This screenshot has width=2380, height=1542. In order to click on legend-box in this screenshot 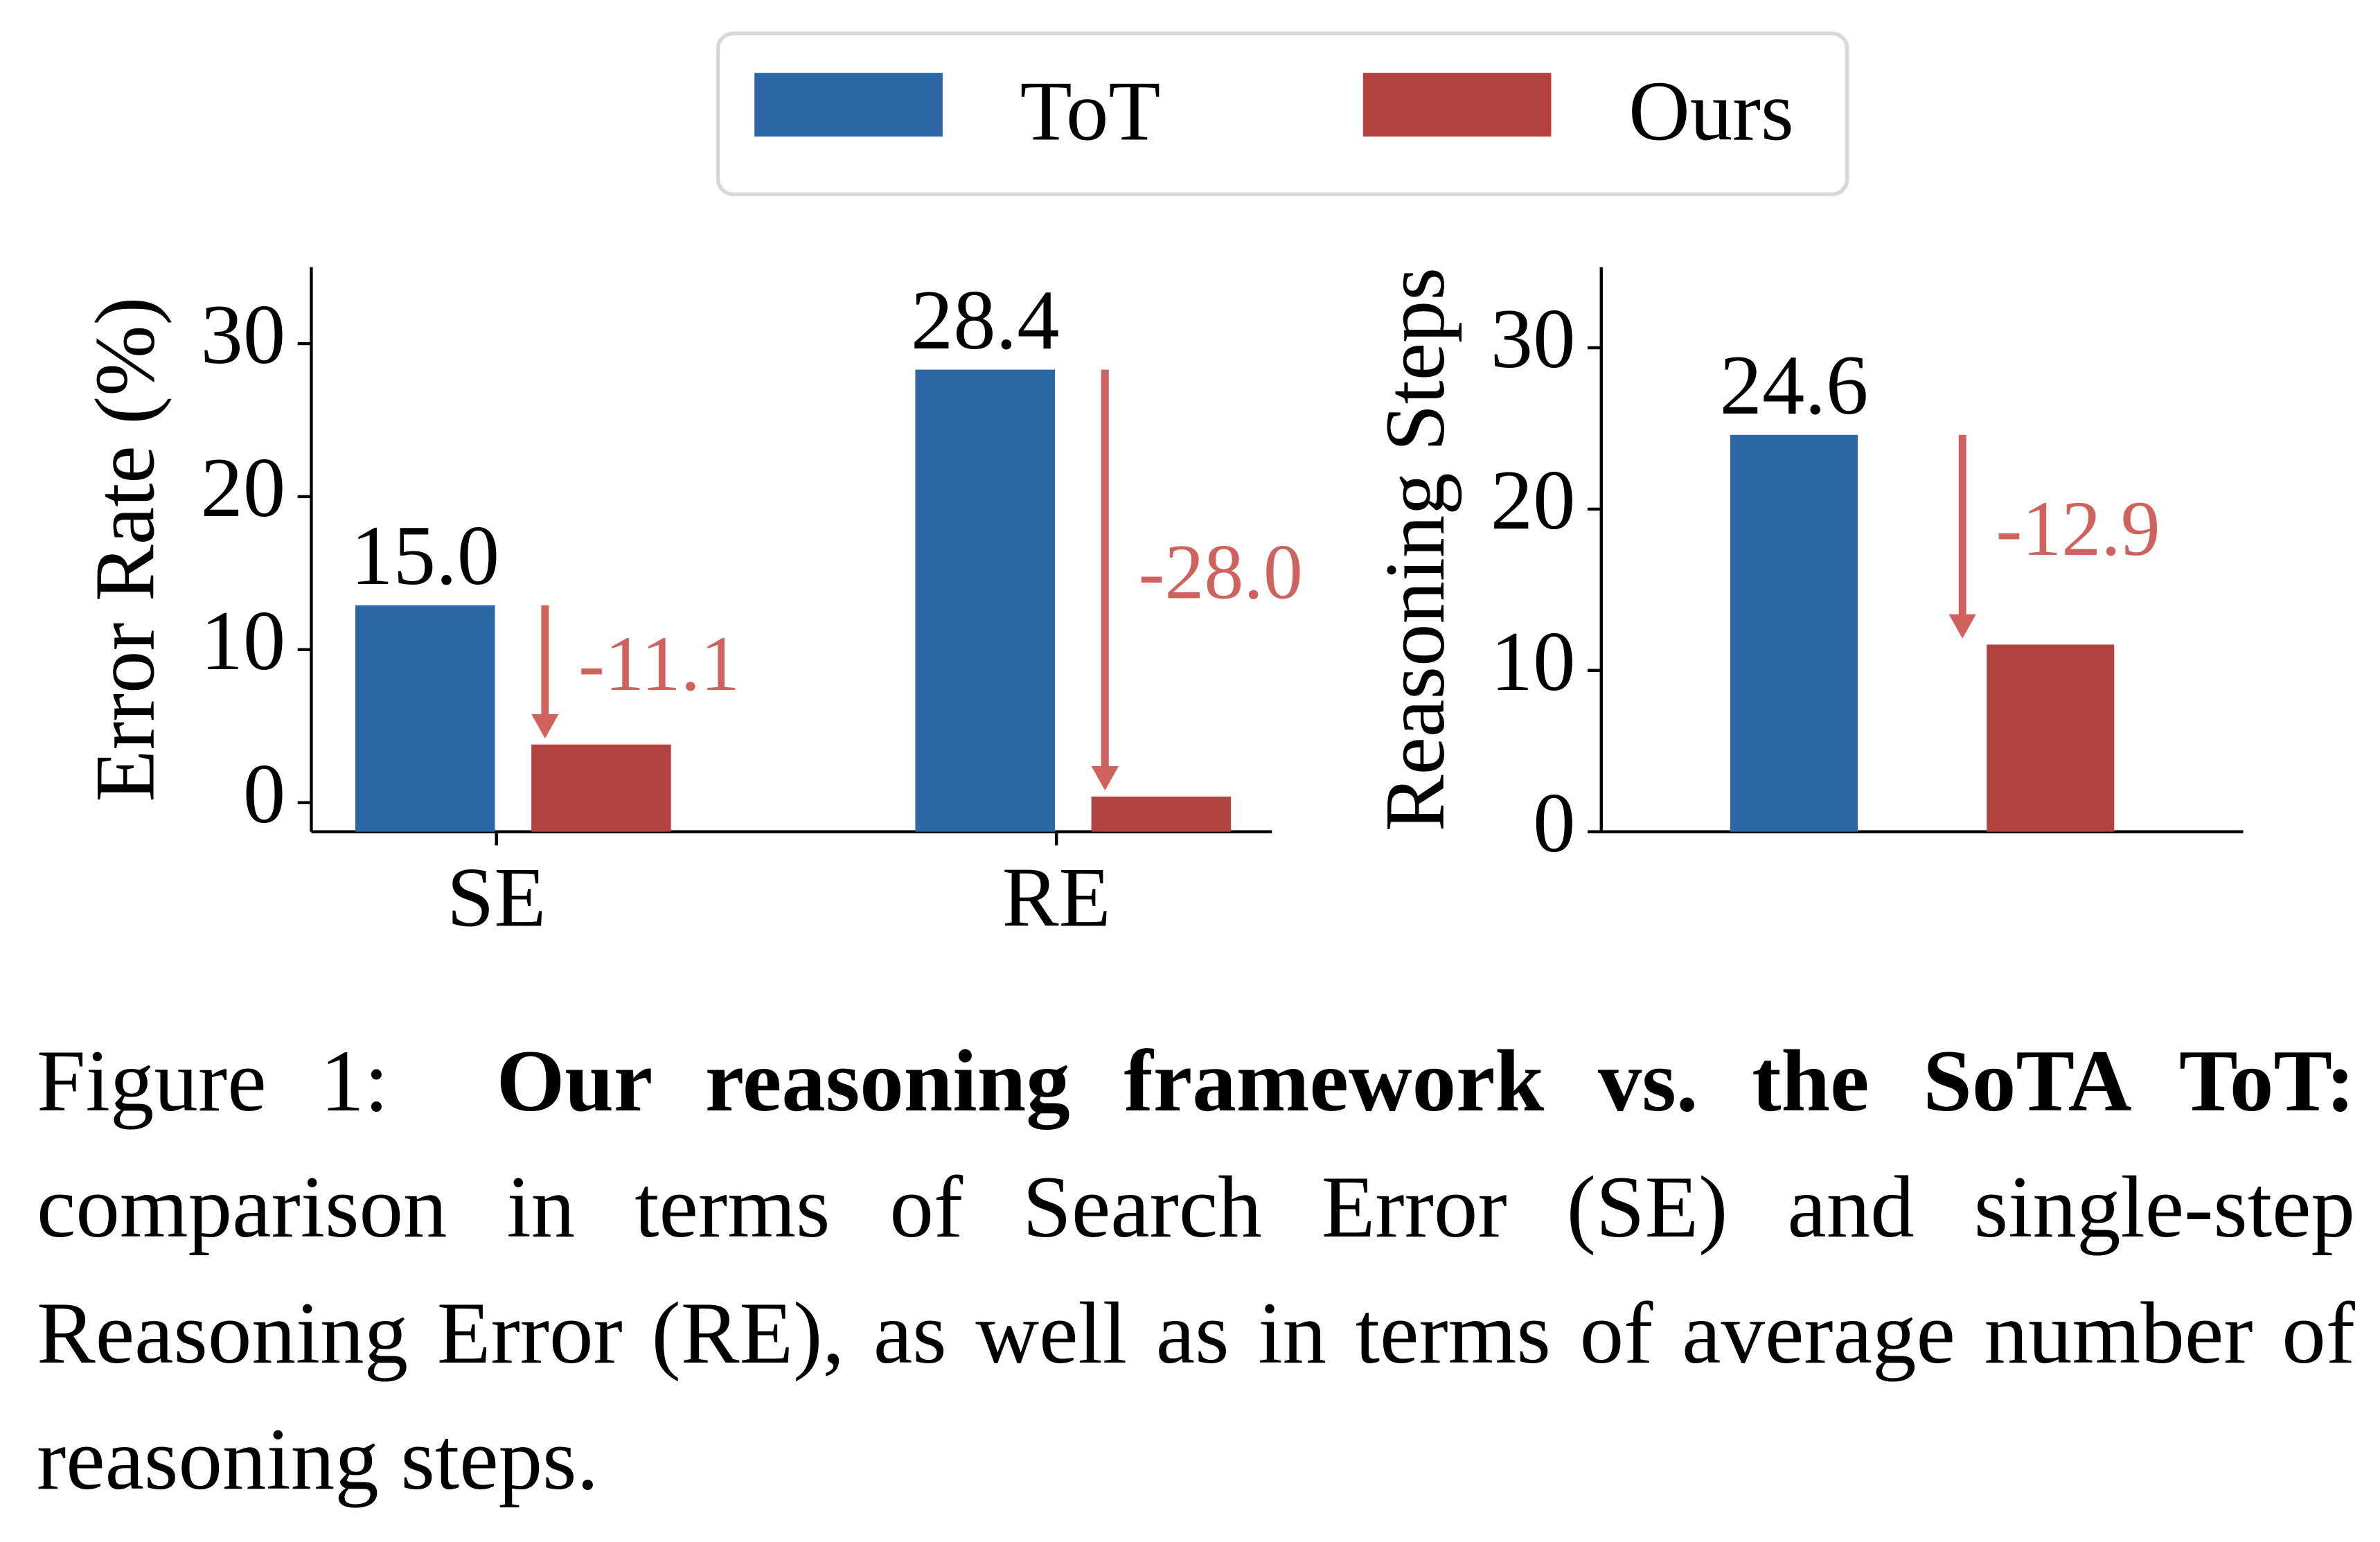, I will do `click(1282, 114)`.